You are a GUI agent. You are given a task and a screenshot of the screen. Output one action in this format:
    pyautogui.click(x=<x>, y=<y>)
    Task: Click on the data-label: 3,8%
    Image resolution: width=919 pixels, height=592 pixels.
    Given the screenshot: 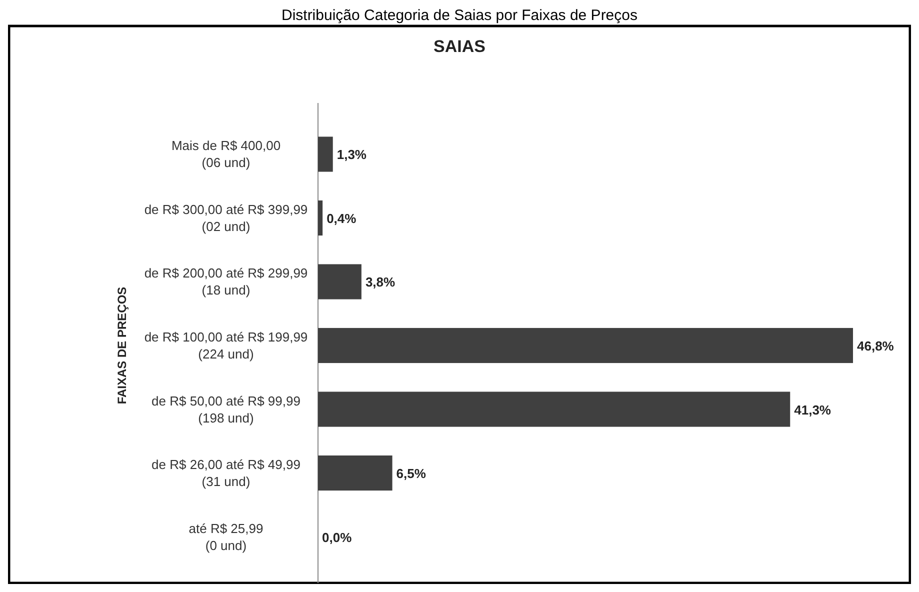 What is the action you would take?
    pyautogui.click(x=380, y=282)
    